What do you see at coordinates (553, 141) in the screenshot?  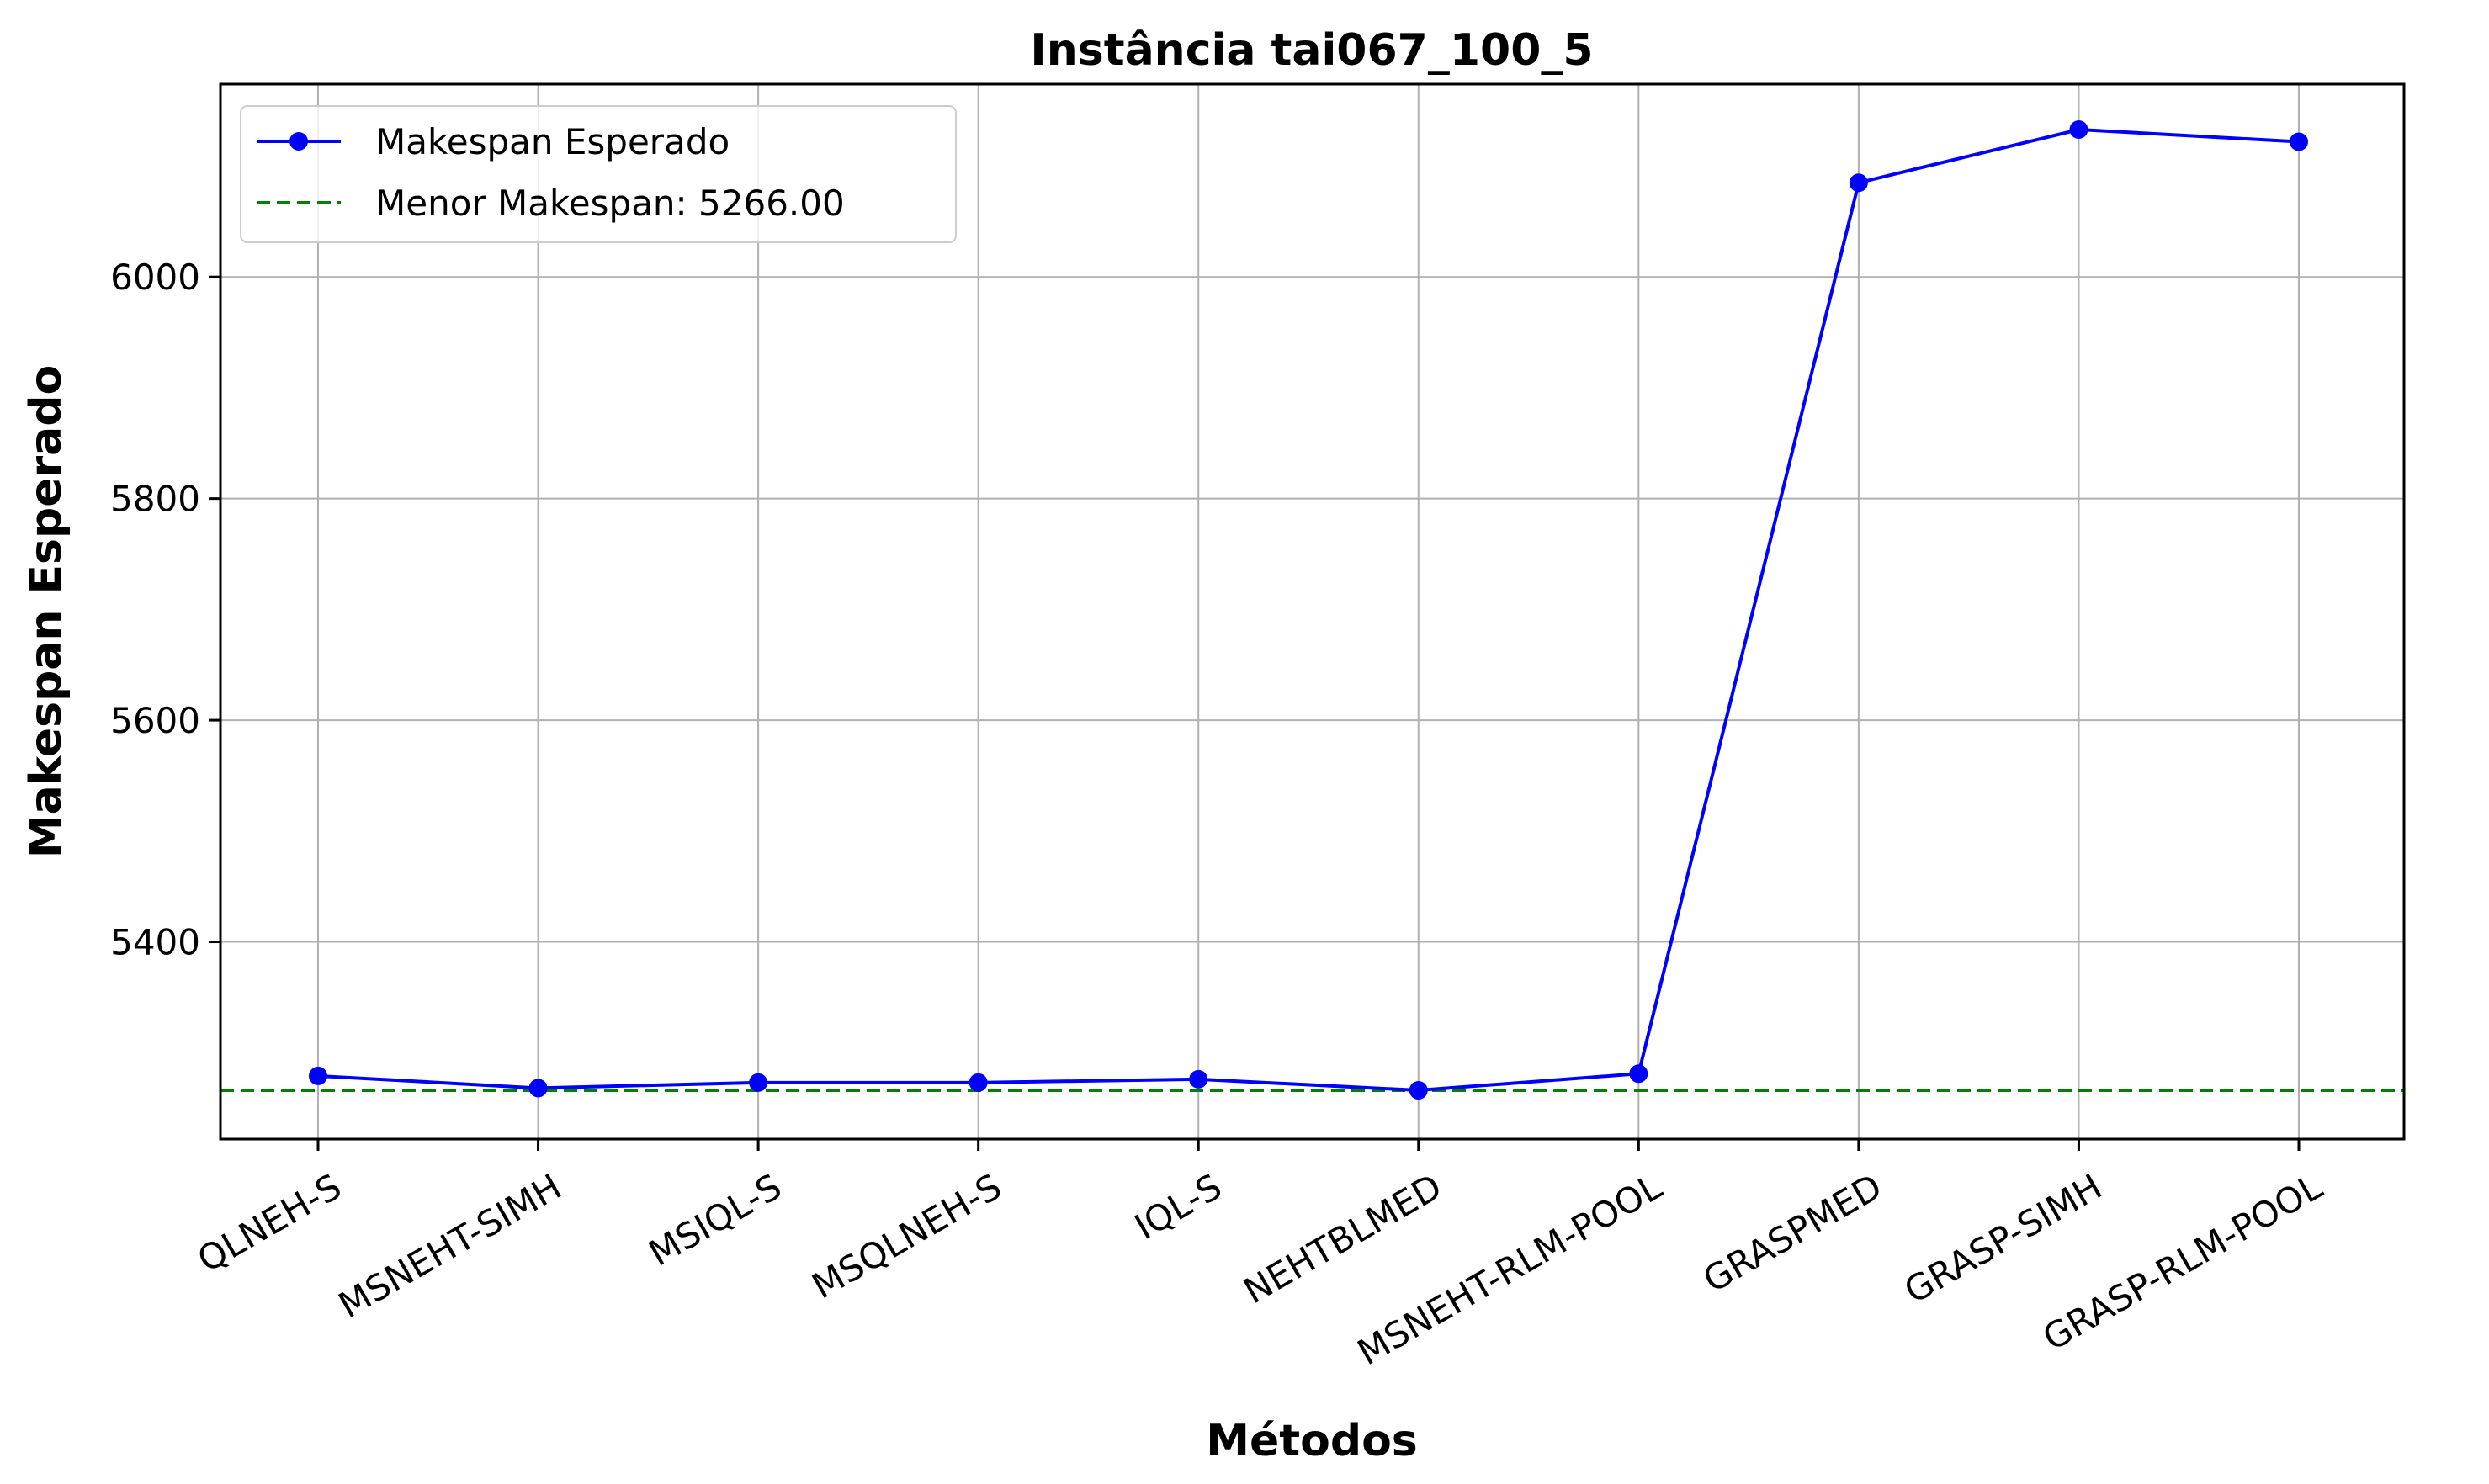 I see `legend-series-label: Makespan Esperado` at bounding box center [553, 141].